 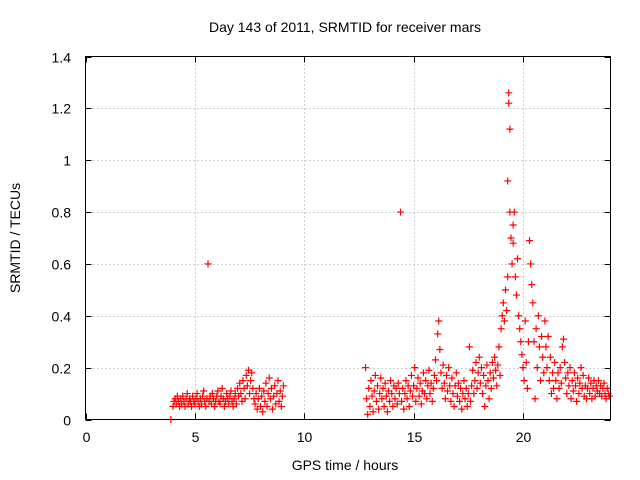 What do you see at coordinates (62, 213) in the screenshot?
I see `y-tick-label: 0.8` at bounding box center [62, 213].